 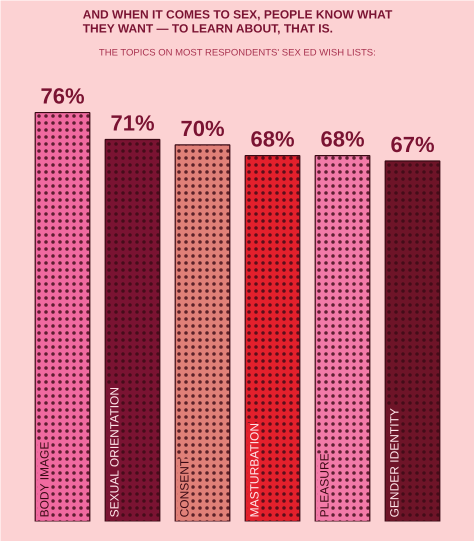 I want to click on x-tick-label: SEXUAL ORIENTATION, so click(x=114, y=452).